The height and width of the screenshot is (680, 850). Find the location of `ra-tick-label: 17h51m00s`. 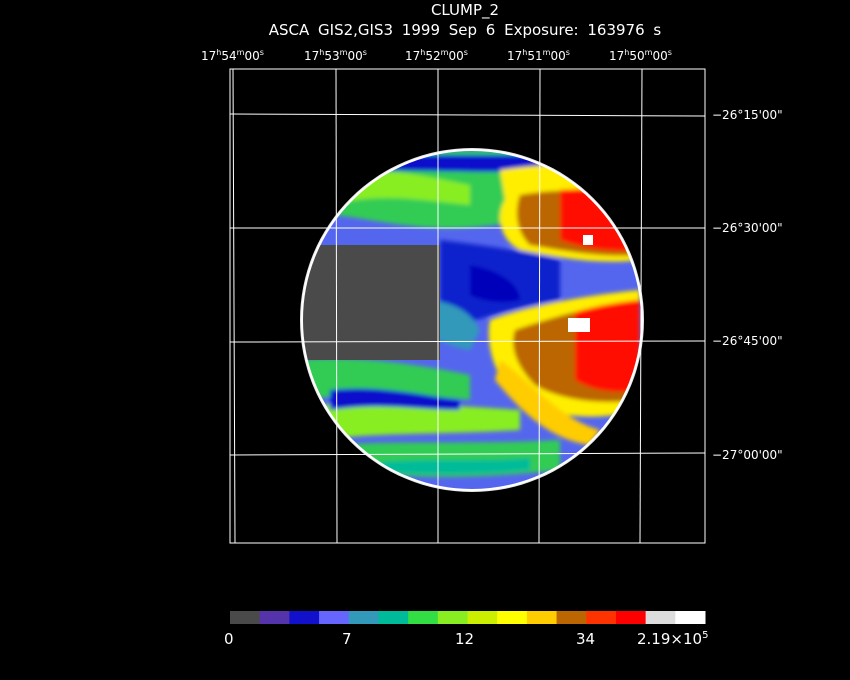

ra-tick-label: 17h51m00s is located at coordinates (538, 55).